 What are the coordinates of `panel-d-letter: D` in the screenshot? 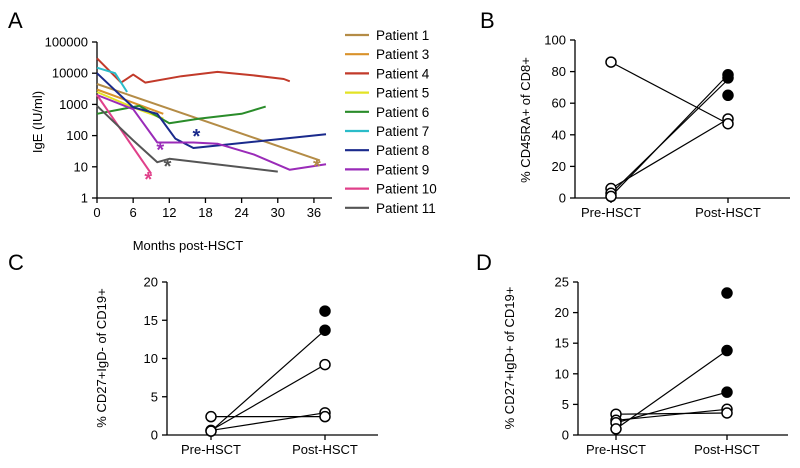 It's located at (484, 262).